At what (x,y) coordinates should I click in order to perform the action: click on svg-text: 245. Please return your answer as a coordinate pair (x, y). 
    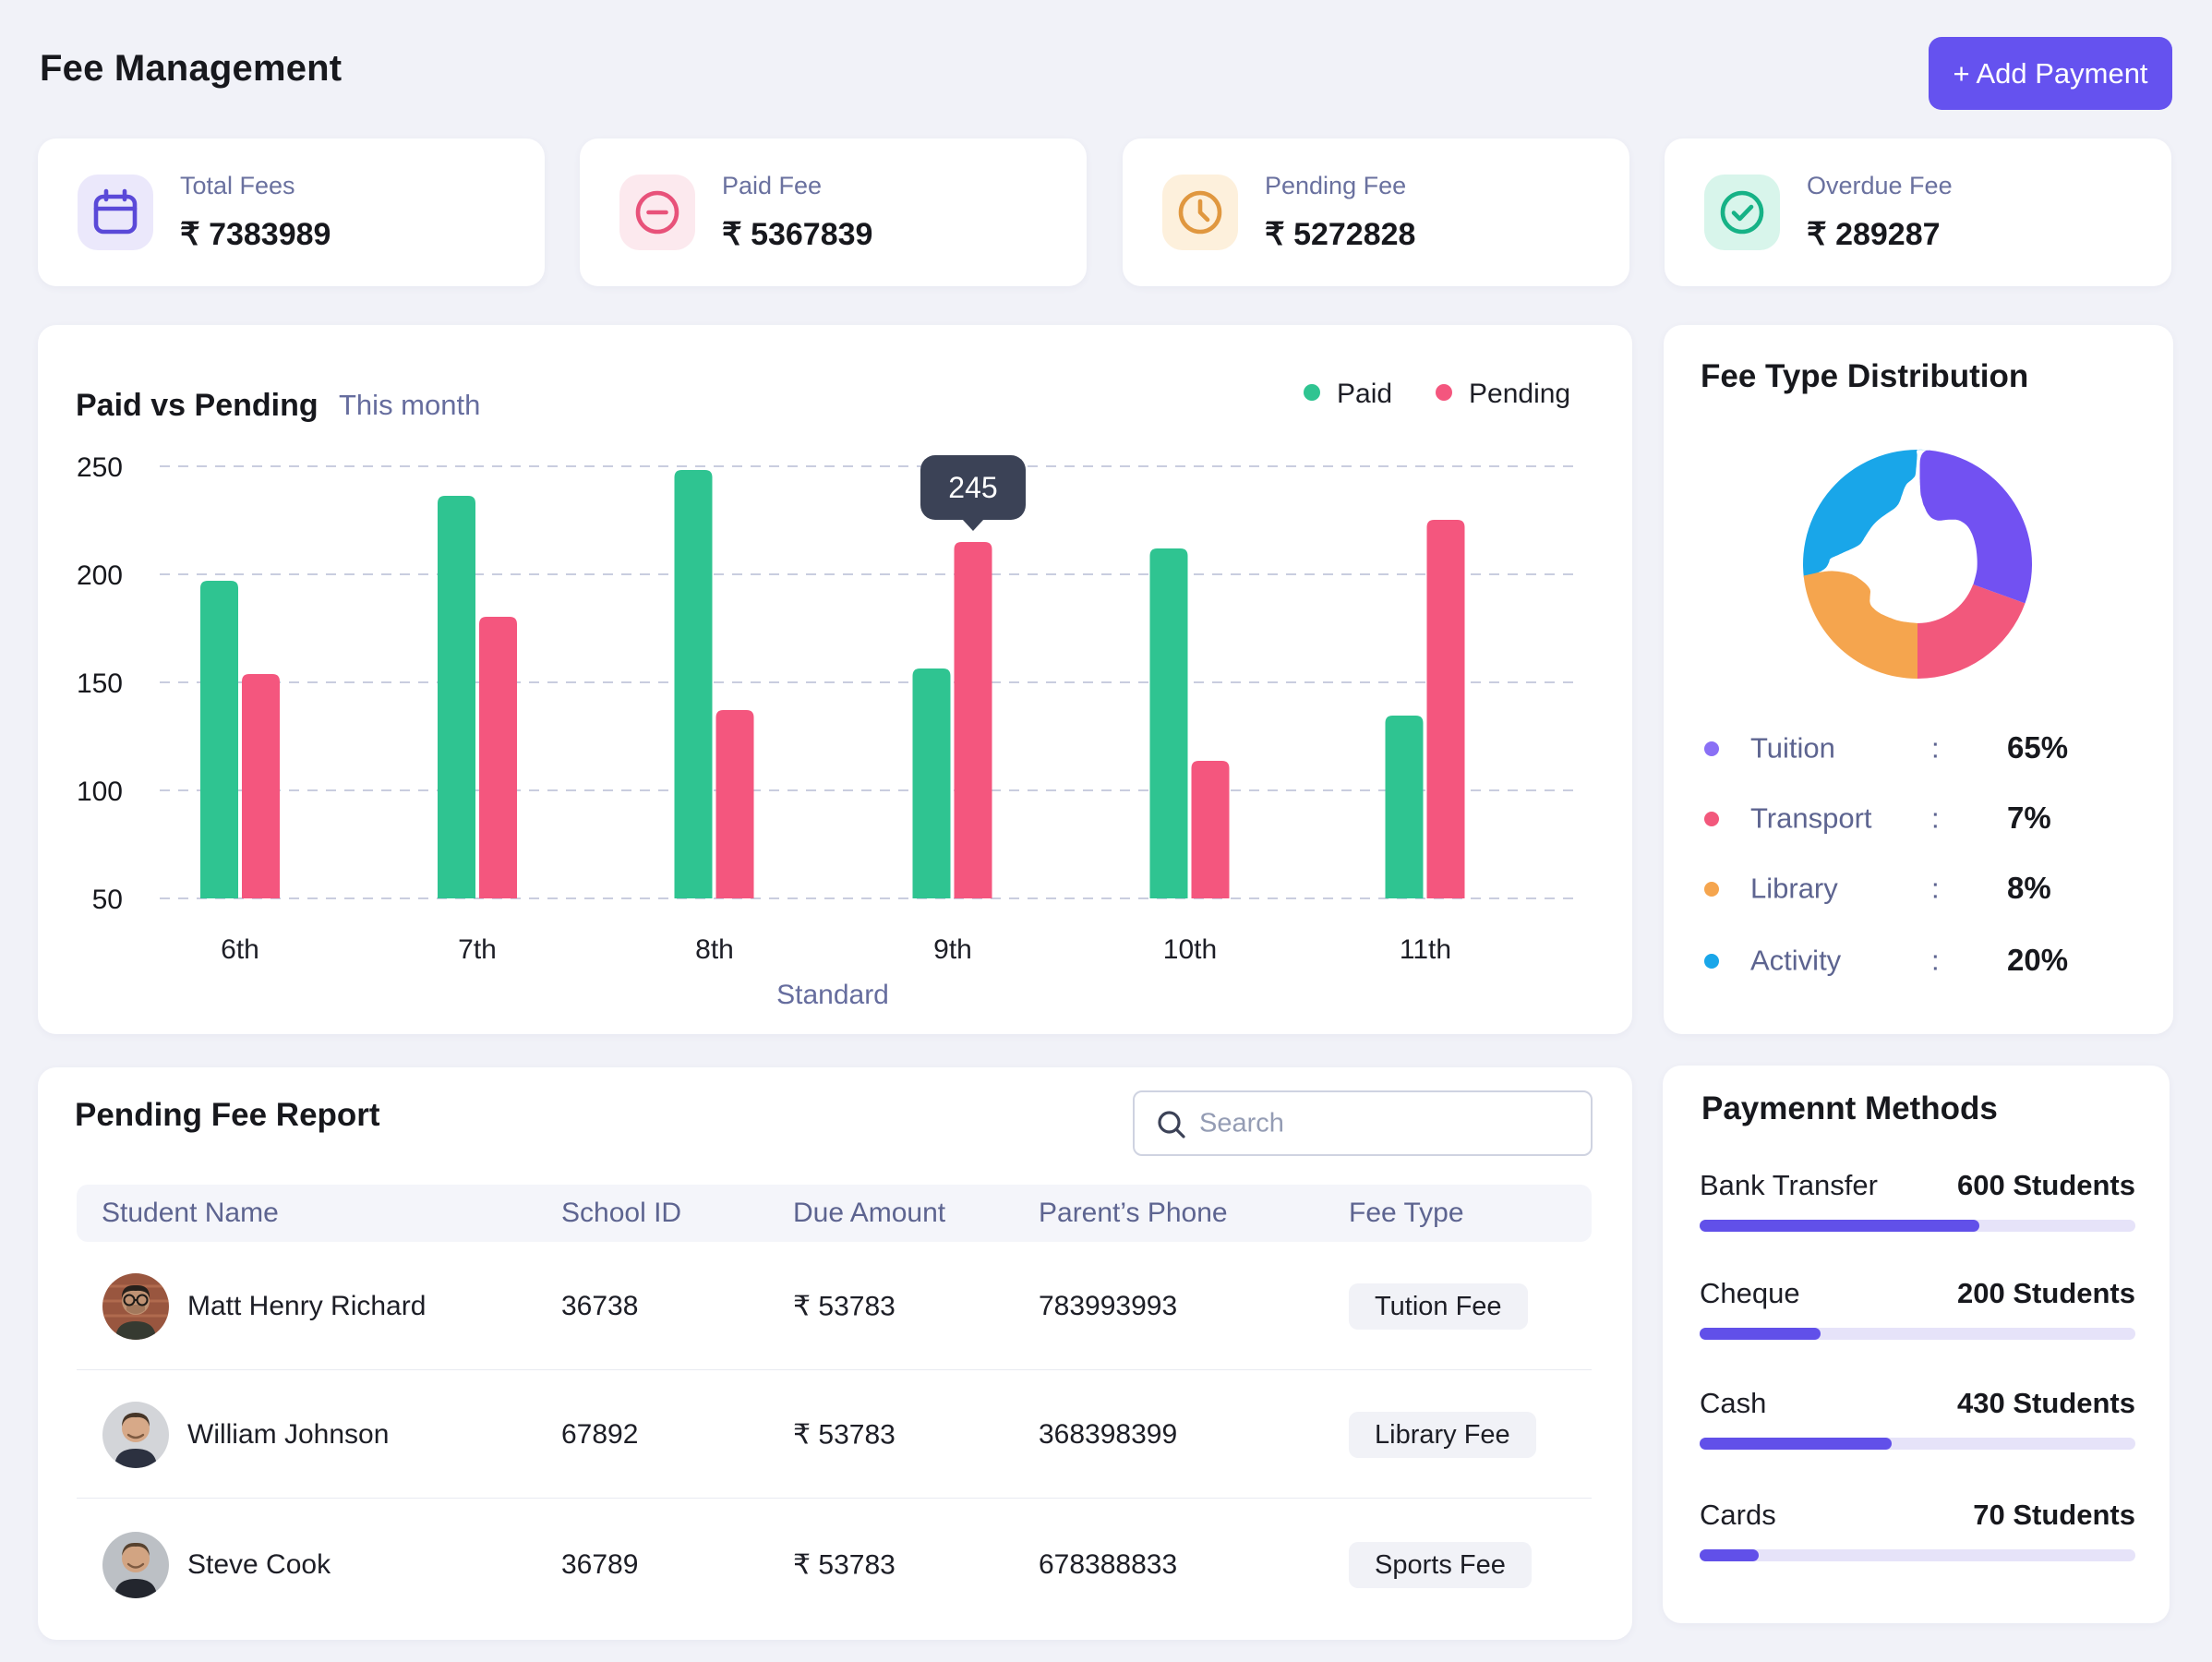
    Looking at the image, I should click on (972, 488).